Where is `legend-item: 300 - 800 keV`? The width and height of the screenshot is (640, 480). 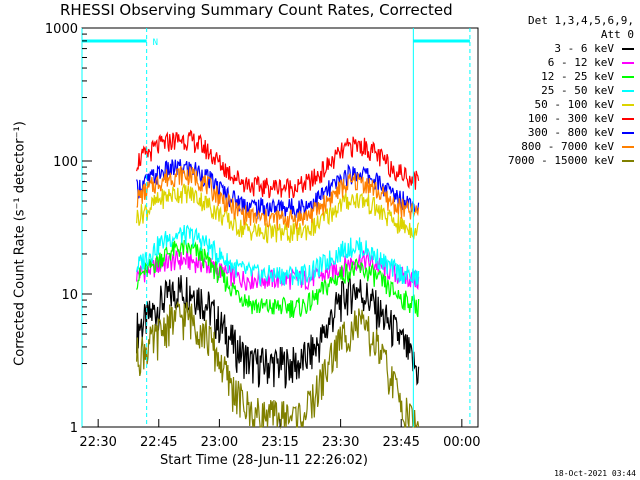
legend-item: 300 - 800 keV is located at coordinates (546, 133).